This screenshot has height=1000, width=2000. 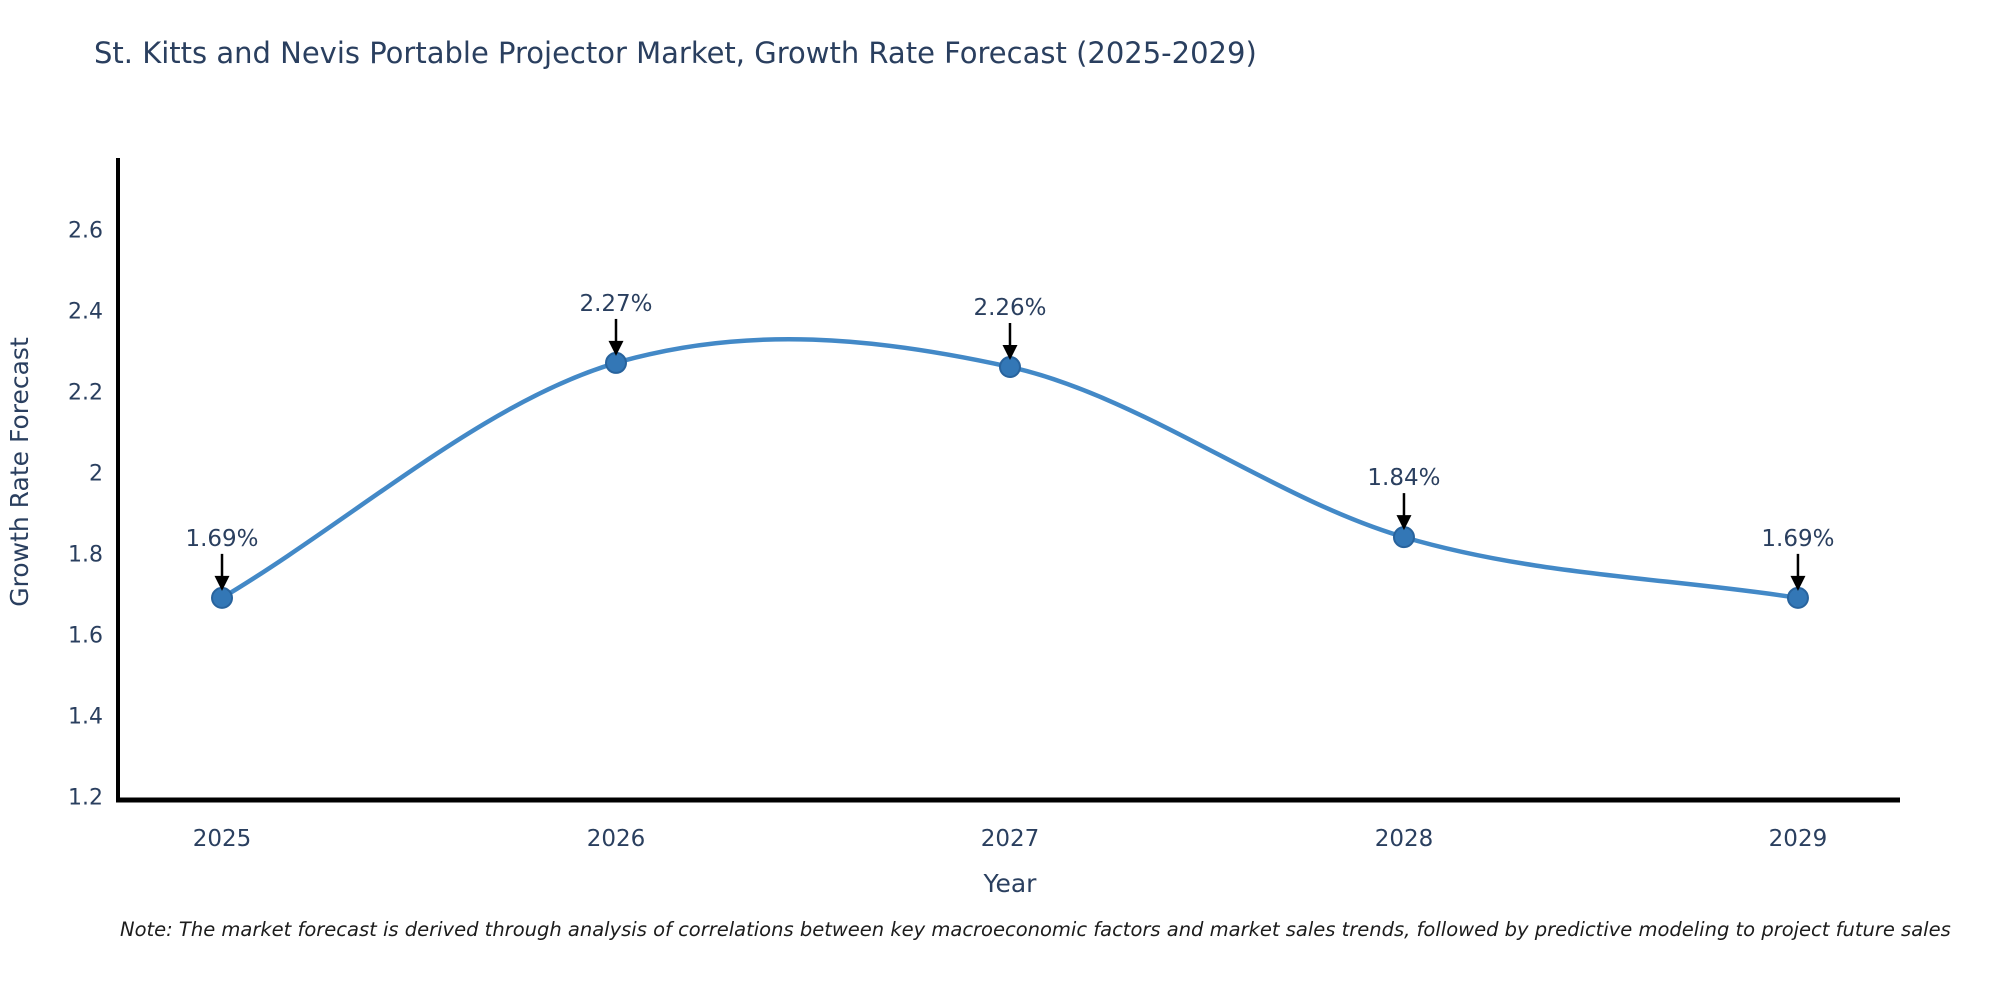 I want to click on x-tick-label: 2028, so click(x=1404, y=839).